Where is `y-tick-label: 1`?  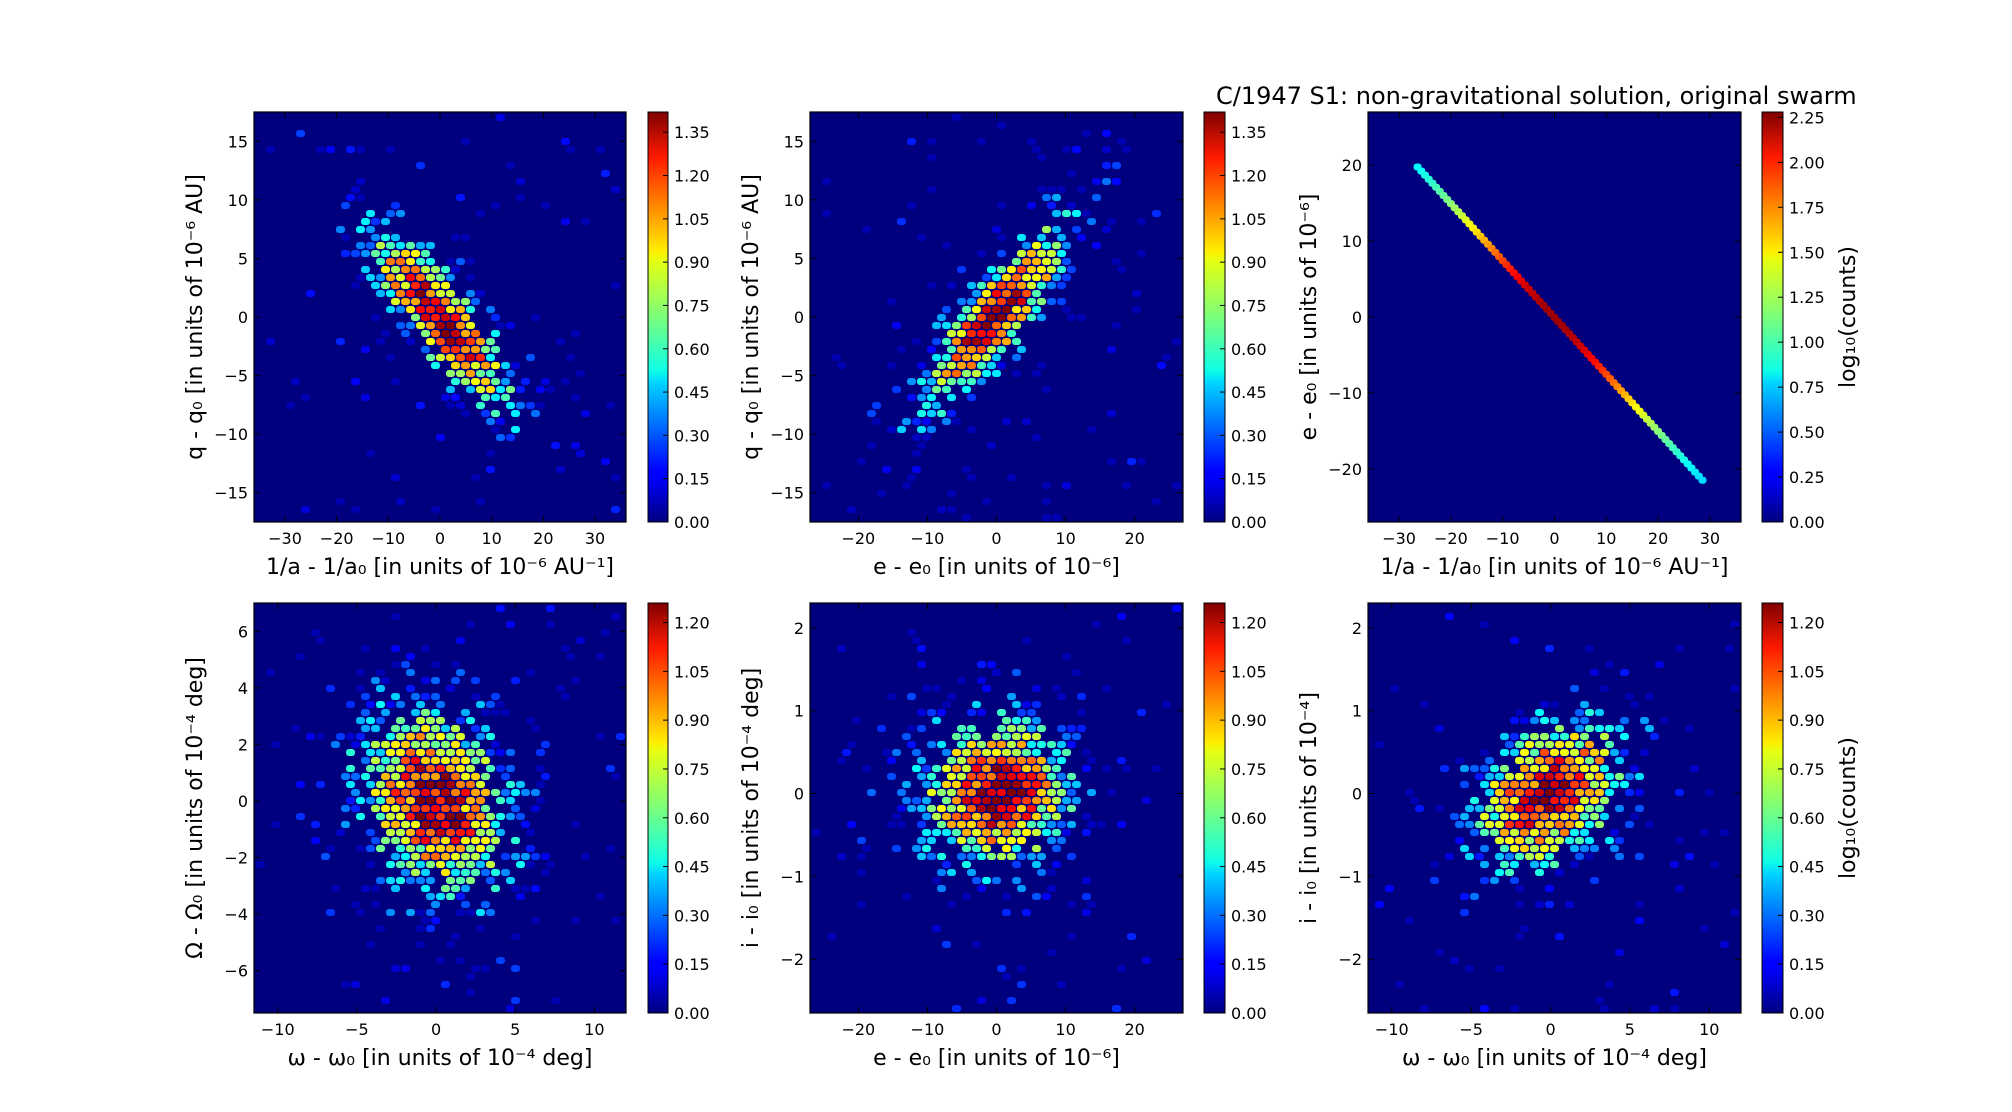 y-tick-label: 1 is located at coordinates (799, 711).